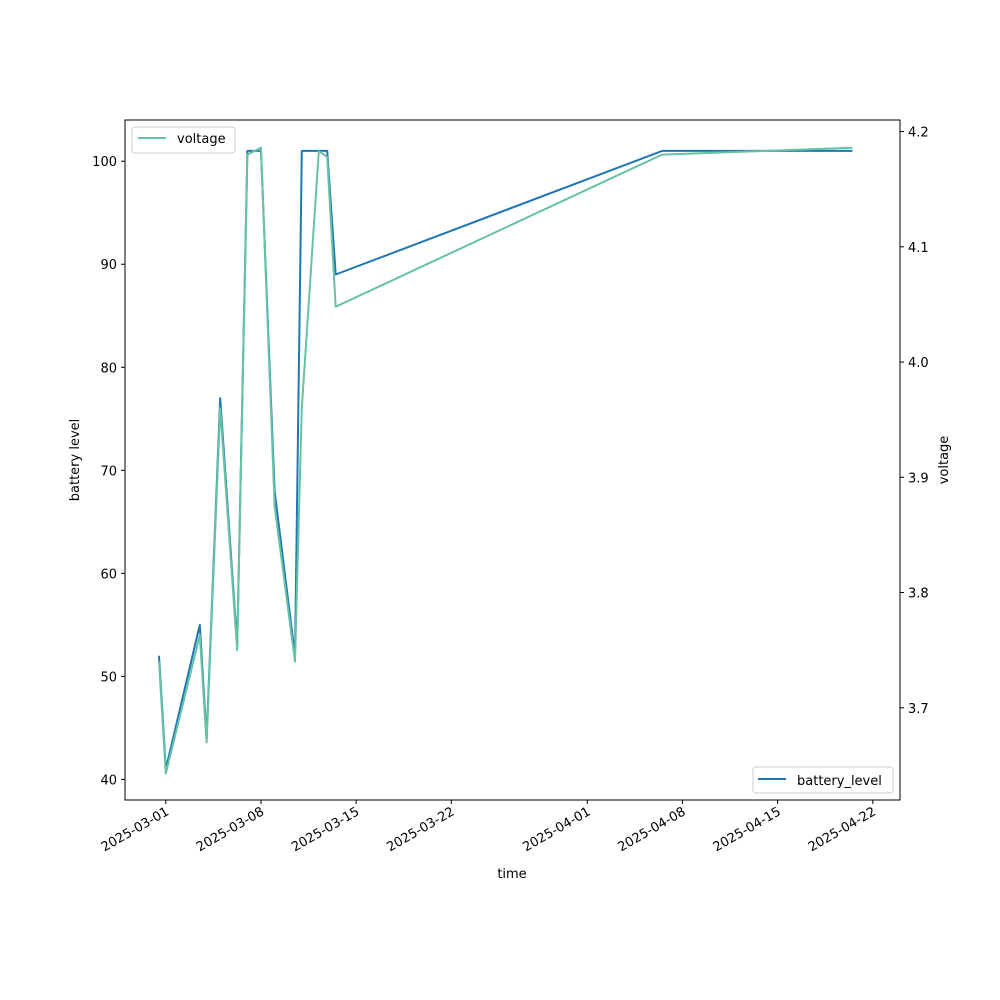 The width and height of the screenshot is (1000, 1000). What do you see at coordinates (201, 139) in the screenshot?
I see `legend-voltage-label: voltage` at bounding box center [201, 139].